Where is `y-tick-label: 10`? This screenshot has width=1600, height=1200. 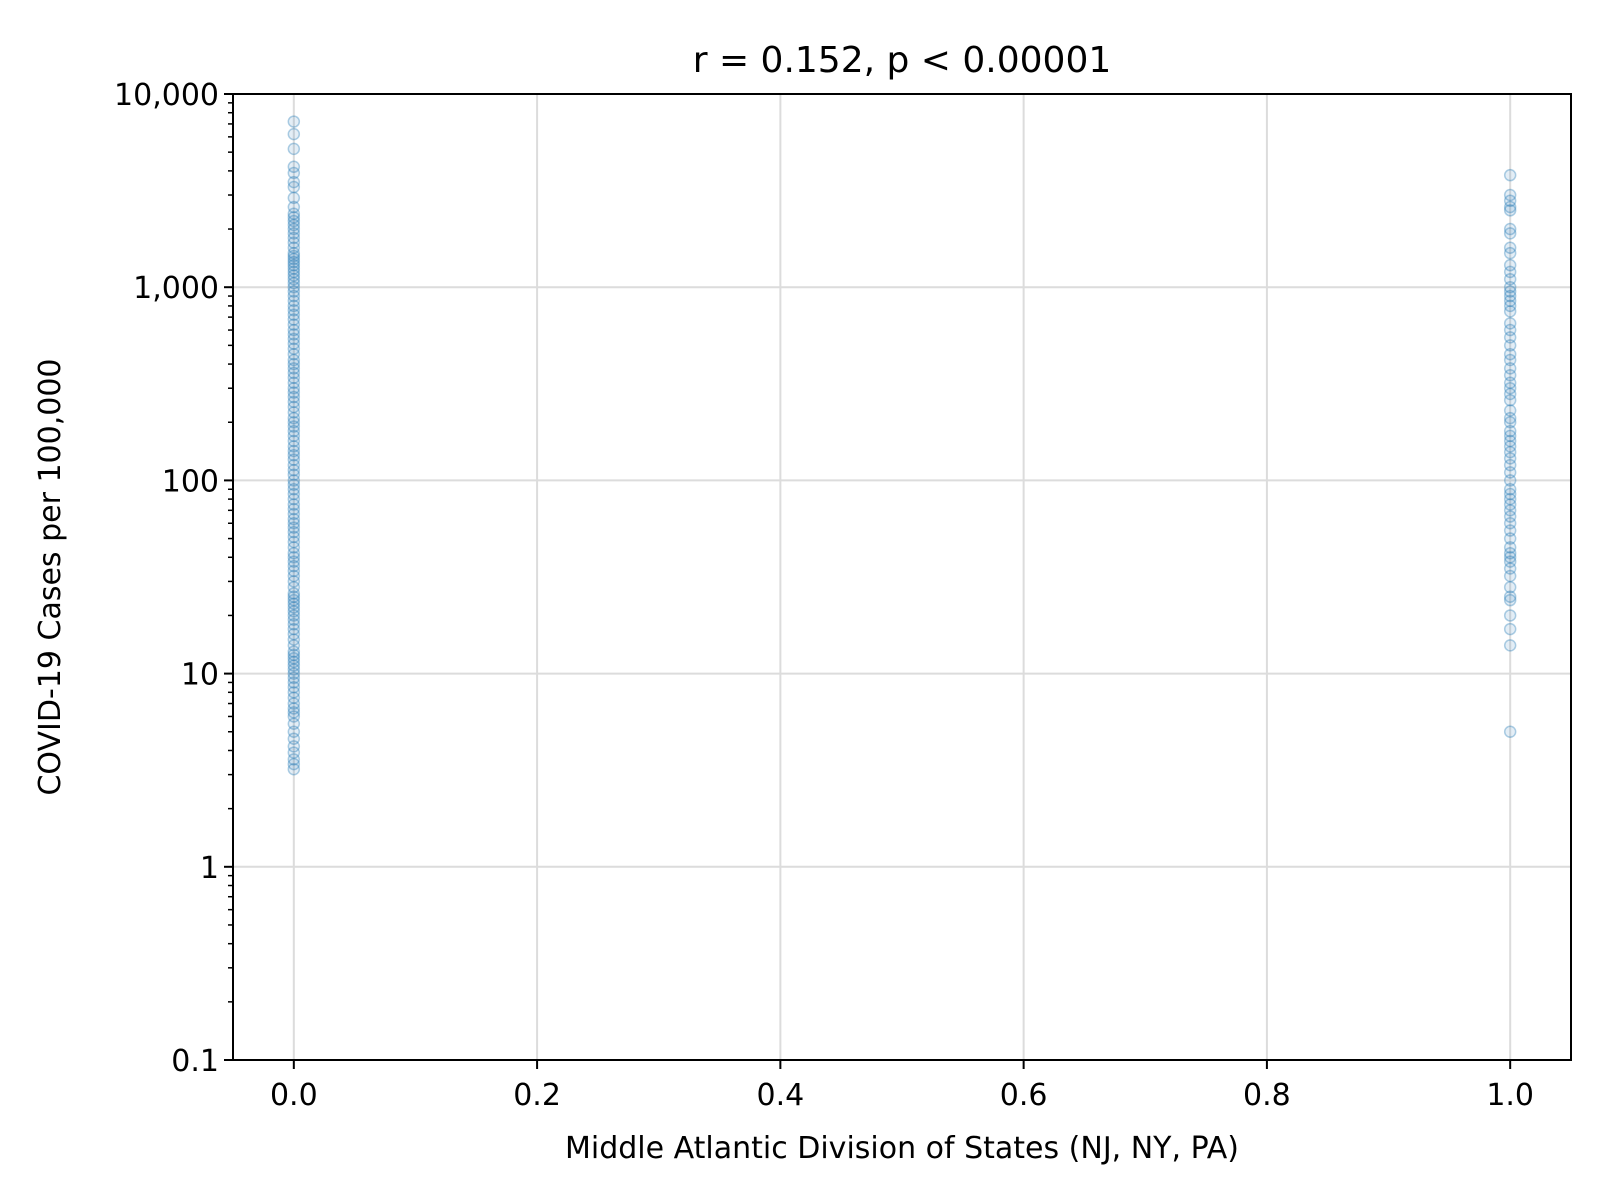 y-tick-label: 10 is located at coordinates (200, 675).